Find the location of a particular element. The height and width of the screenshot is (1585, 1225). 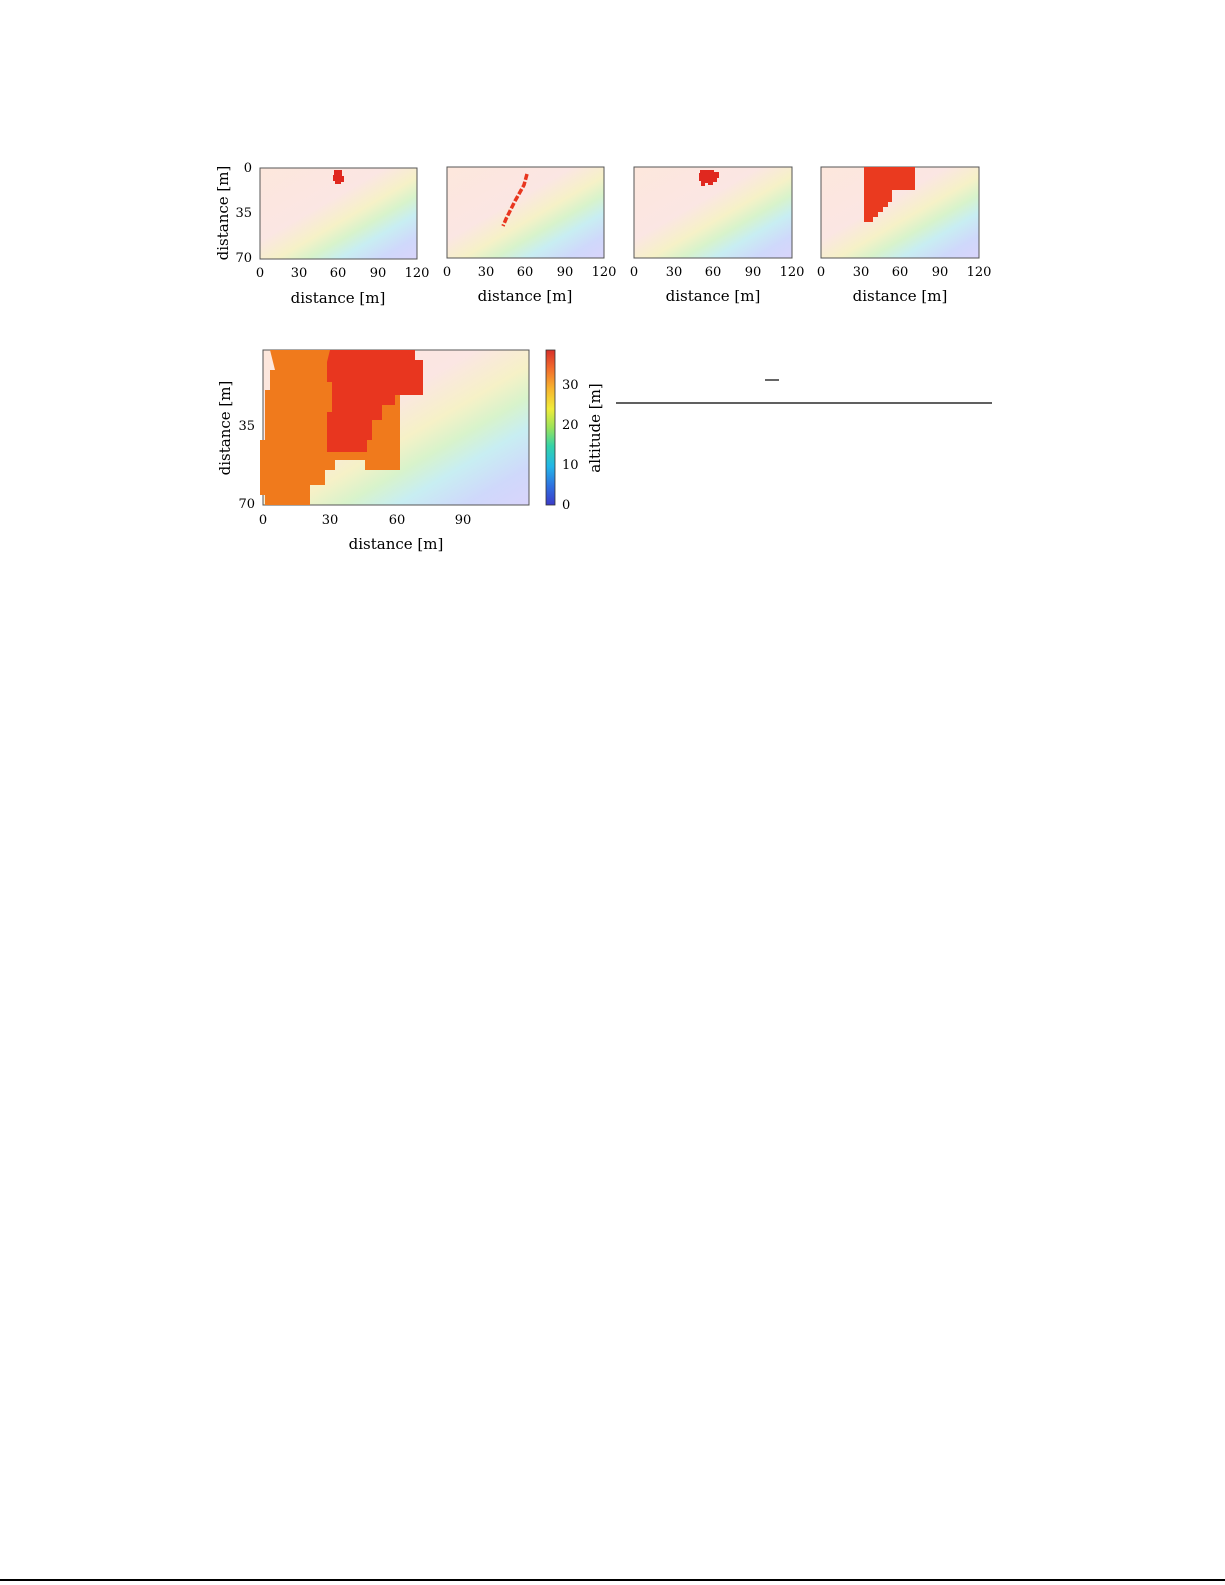

panel-4-xtick: 30 is located at coordinates (861, 272).